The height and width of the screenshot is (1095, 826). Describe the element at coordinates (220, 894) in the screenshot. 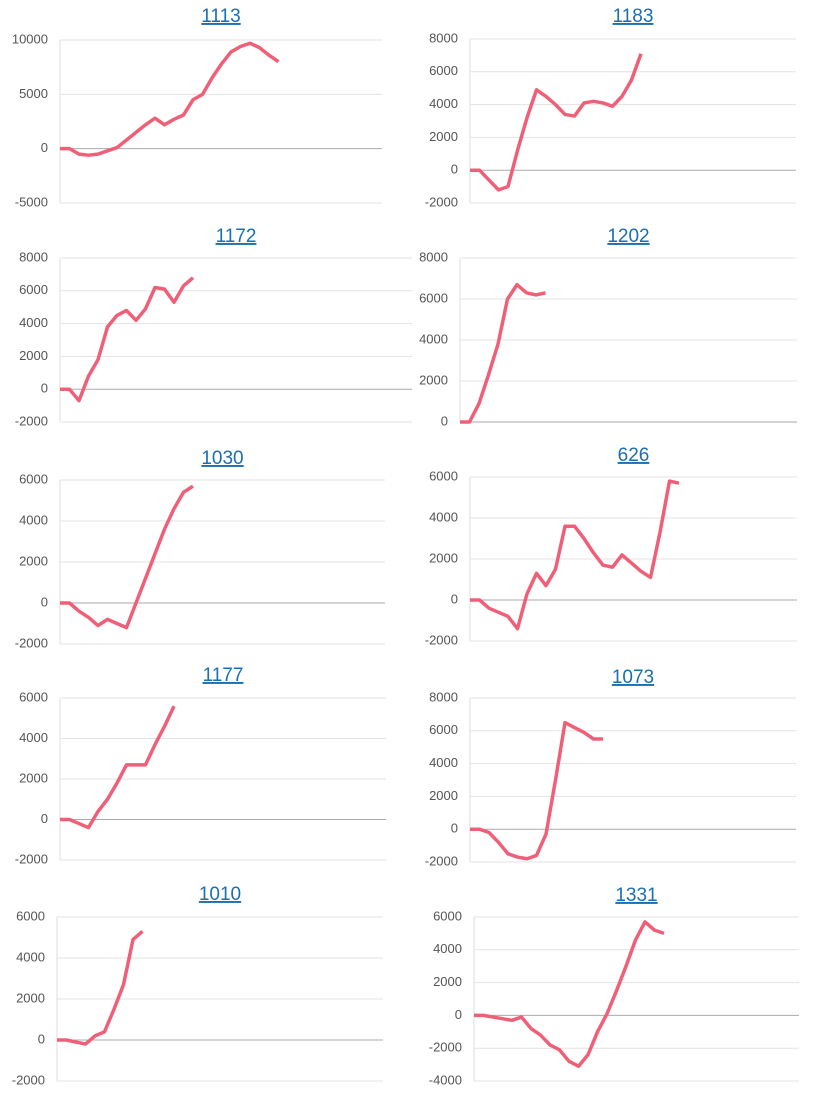

I see `chart-title: 1010` at that location.